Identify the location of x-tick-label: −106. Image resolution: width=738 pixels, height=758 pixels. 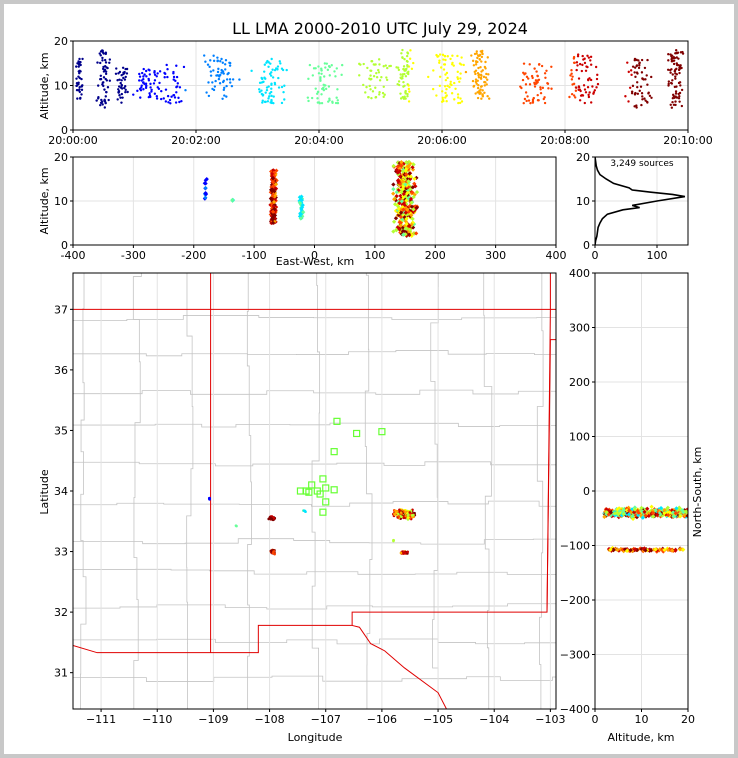
(382, 719).